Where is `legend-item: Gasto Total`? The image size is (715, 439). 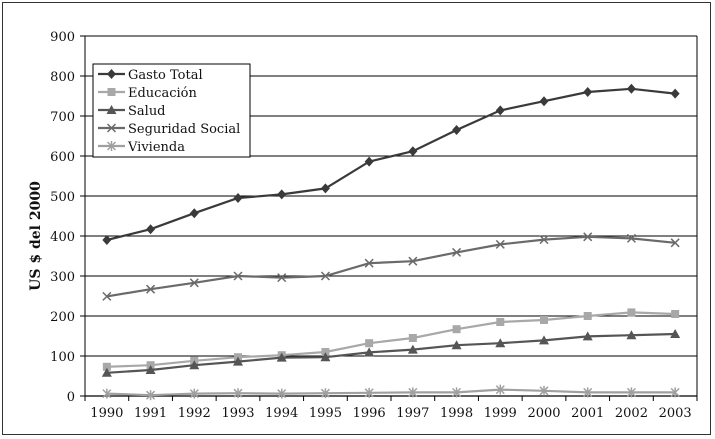 legend-item: Gasto Total is located at coordinates (150, 75).